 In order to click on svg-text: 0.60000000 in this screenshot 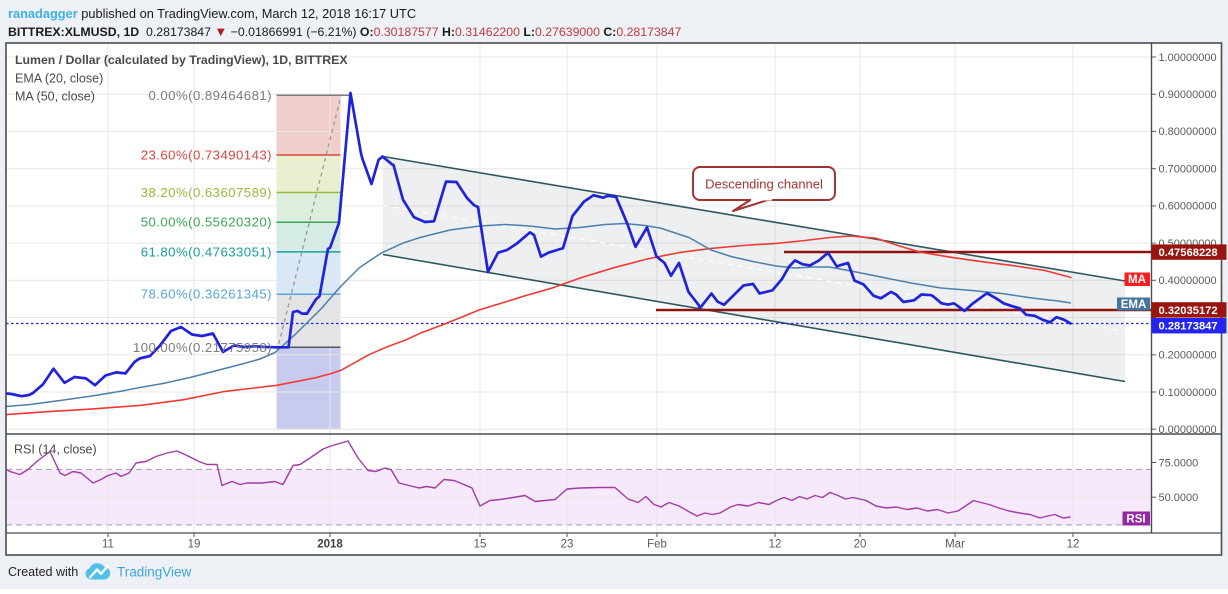, I will do `click(1188, 207)`.